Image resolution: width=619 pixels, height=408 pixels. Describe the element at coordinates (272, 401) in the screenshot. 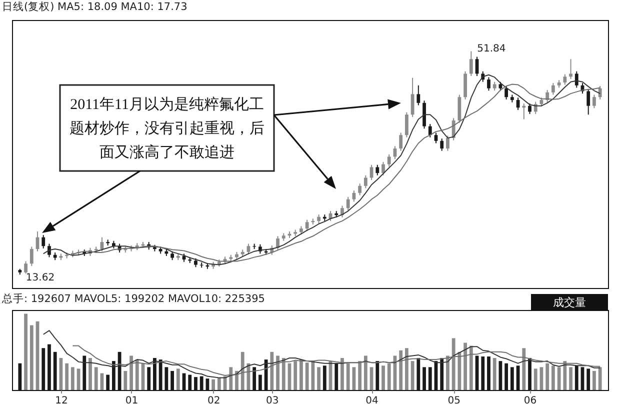

I see `x-tick-label: 03` at that location.